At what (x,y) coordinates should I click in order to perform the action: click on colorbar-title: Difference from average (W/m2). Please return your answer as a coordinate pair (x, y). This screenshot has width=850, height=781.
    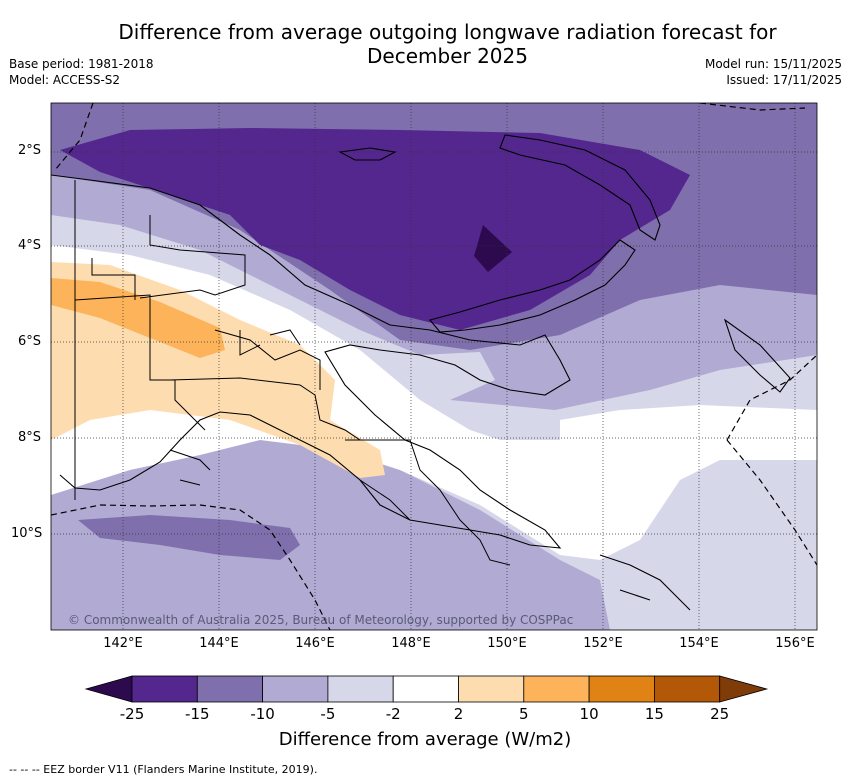
    Looking at the image, I should click on (425, 739).